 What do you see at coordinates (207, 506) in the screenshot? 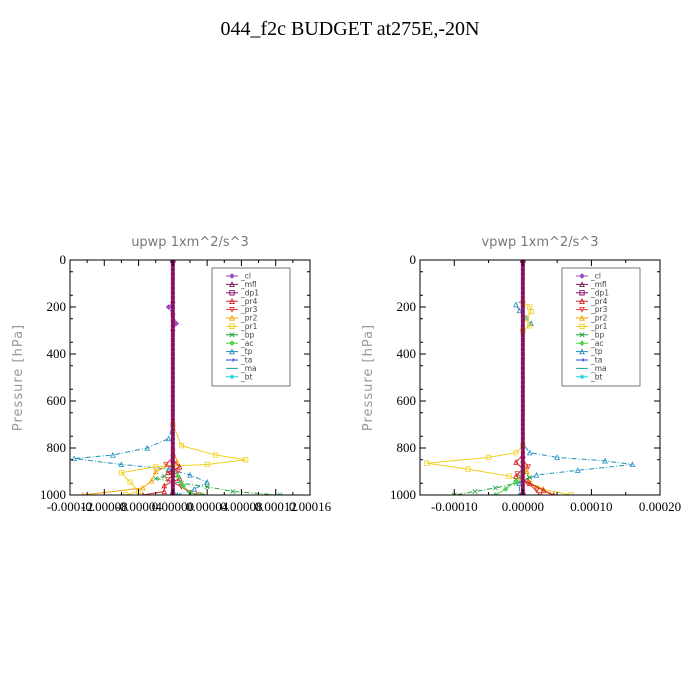
I see `x-tick-label: 0.00004` at bounding box center [207, 506].